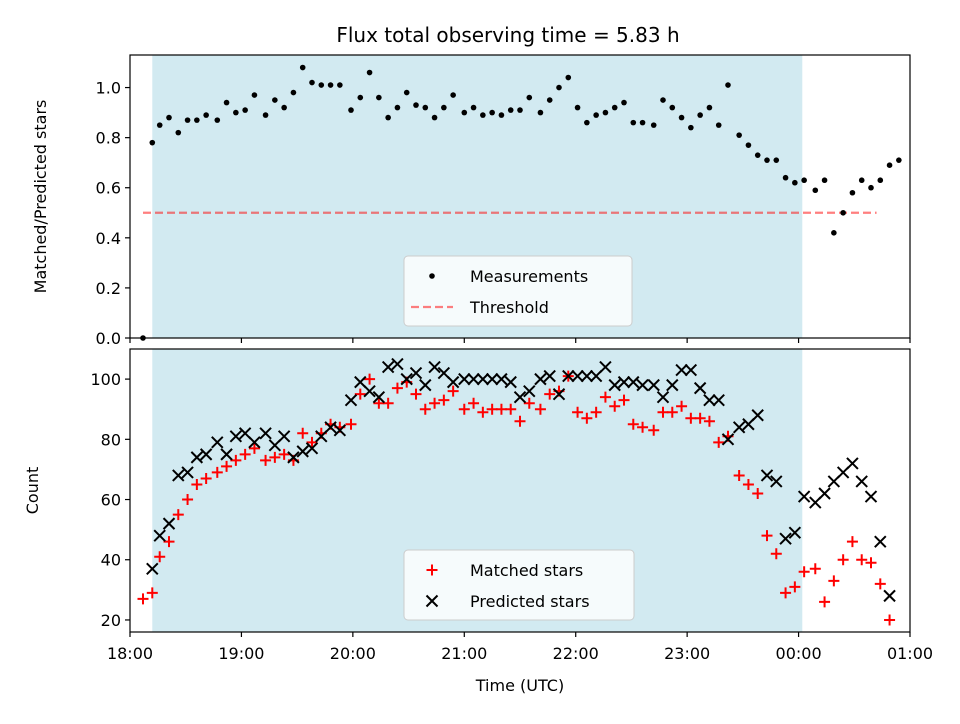  What do you see at coordinates (111, 500) in the screenshot?
I see `y-tick-label: 60` at bounding box center [111, 500].